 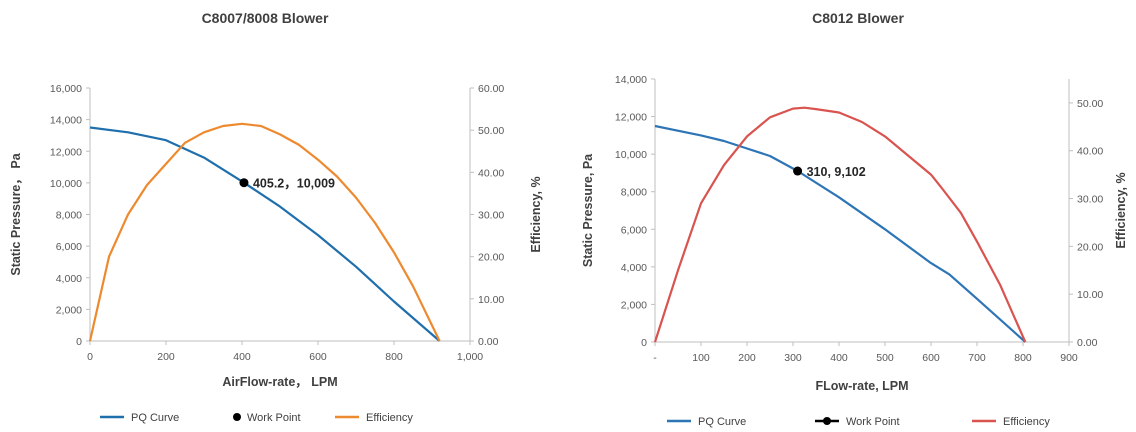 I want to click on y-axis-title: Static Pressure， Pa, so click(x=16, y=213).